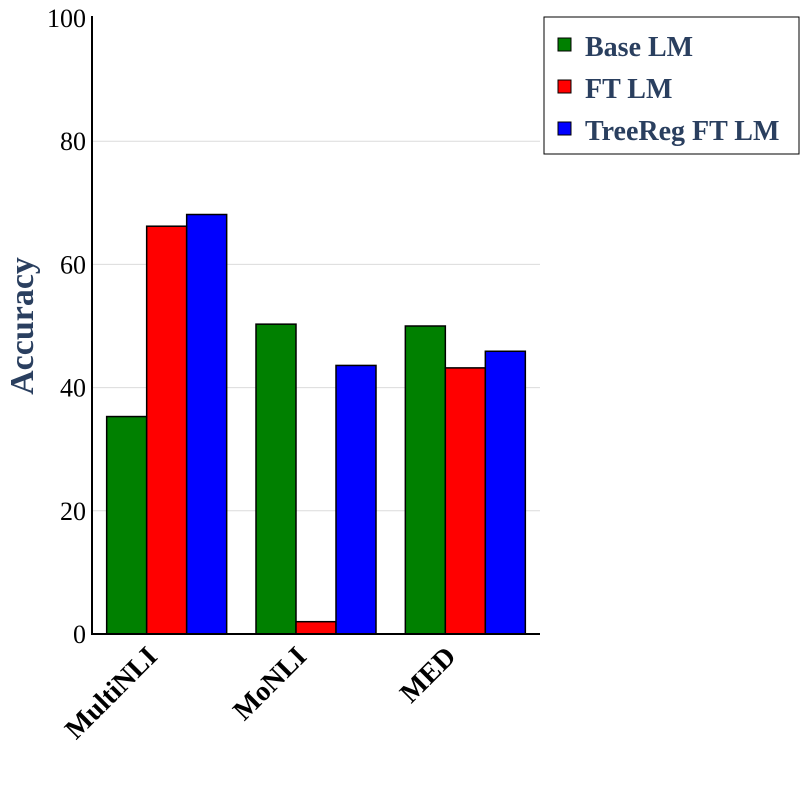 The height and width of the screenshot is (800, 800). Describe the element at coordinates (126, 525) in the screenshot. I see `bar-base-lm-multinli` at that location.